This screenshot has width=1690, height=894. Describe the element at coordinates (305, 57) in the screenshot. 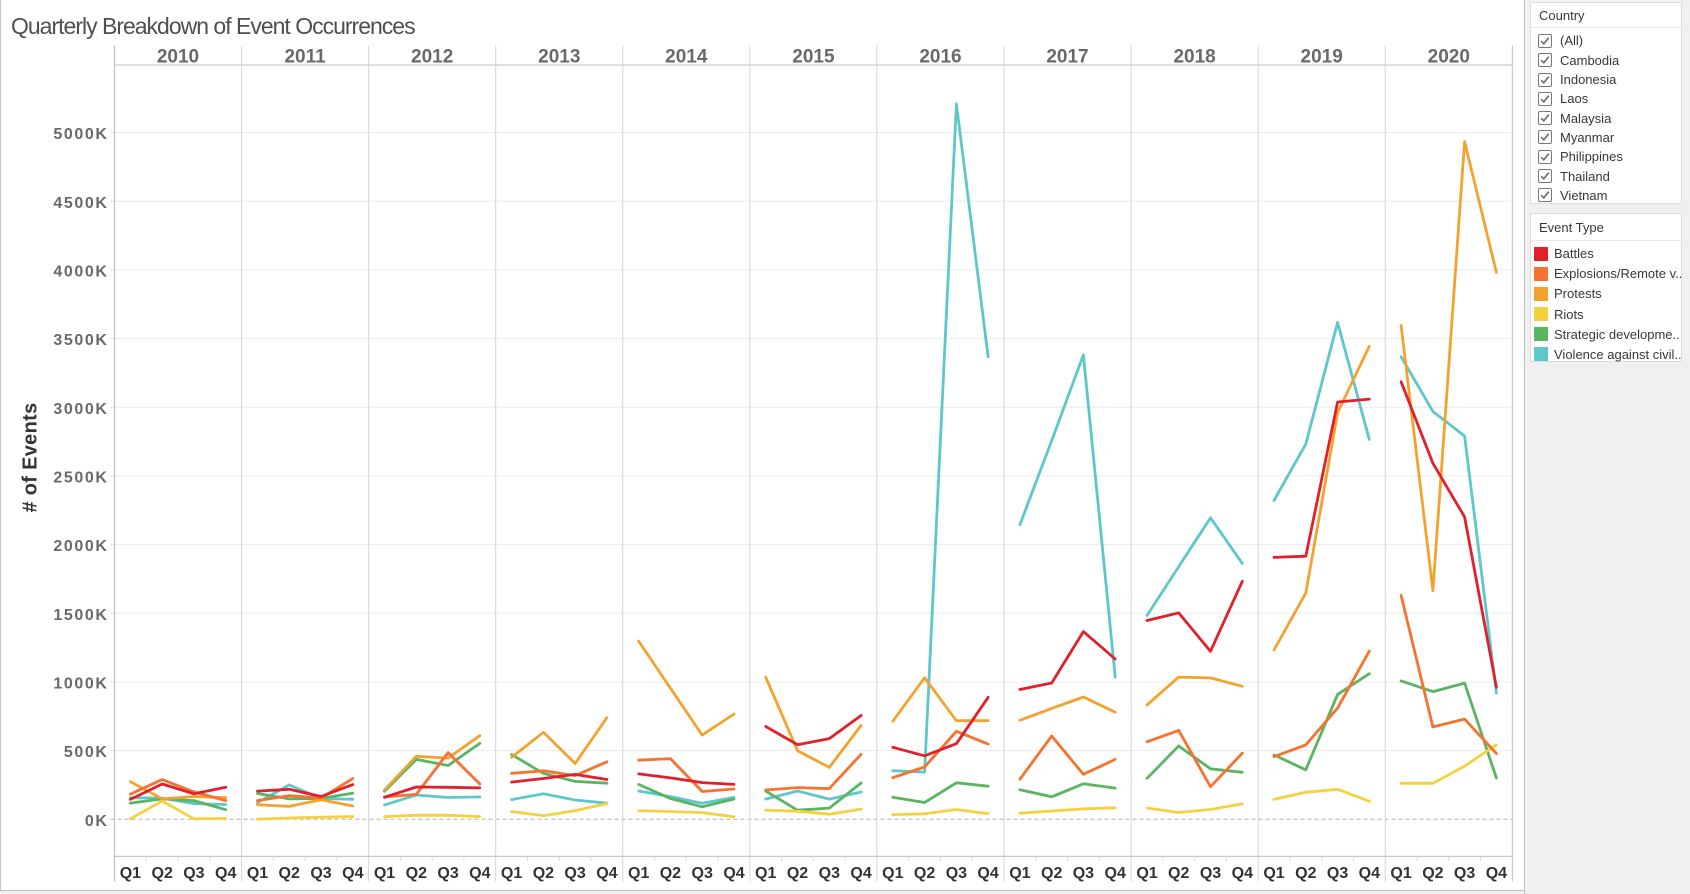

I see `svg-text: 2011` at that location.